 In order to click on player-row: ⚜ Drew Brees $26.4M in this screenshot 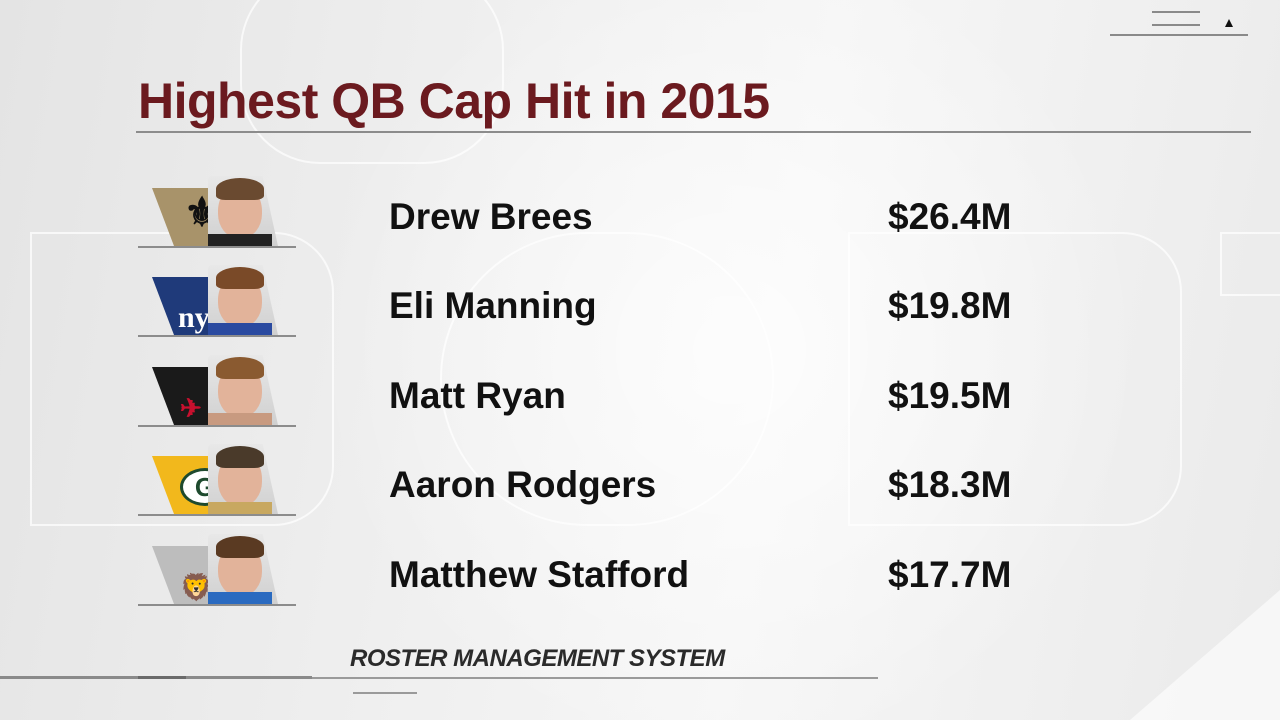, I will do `click(640, 221)`.